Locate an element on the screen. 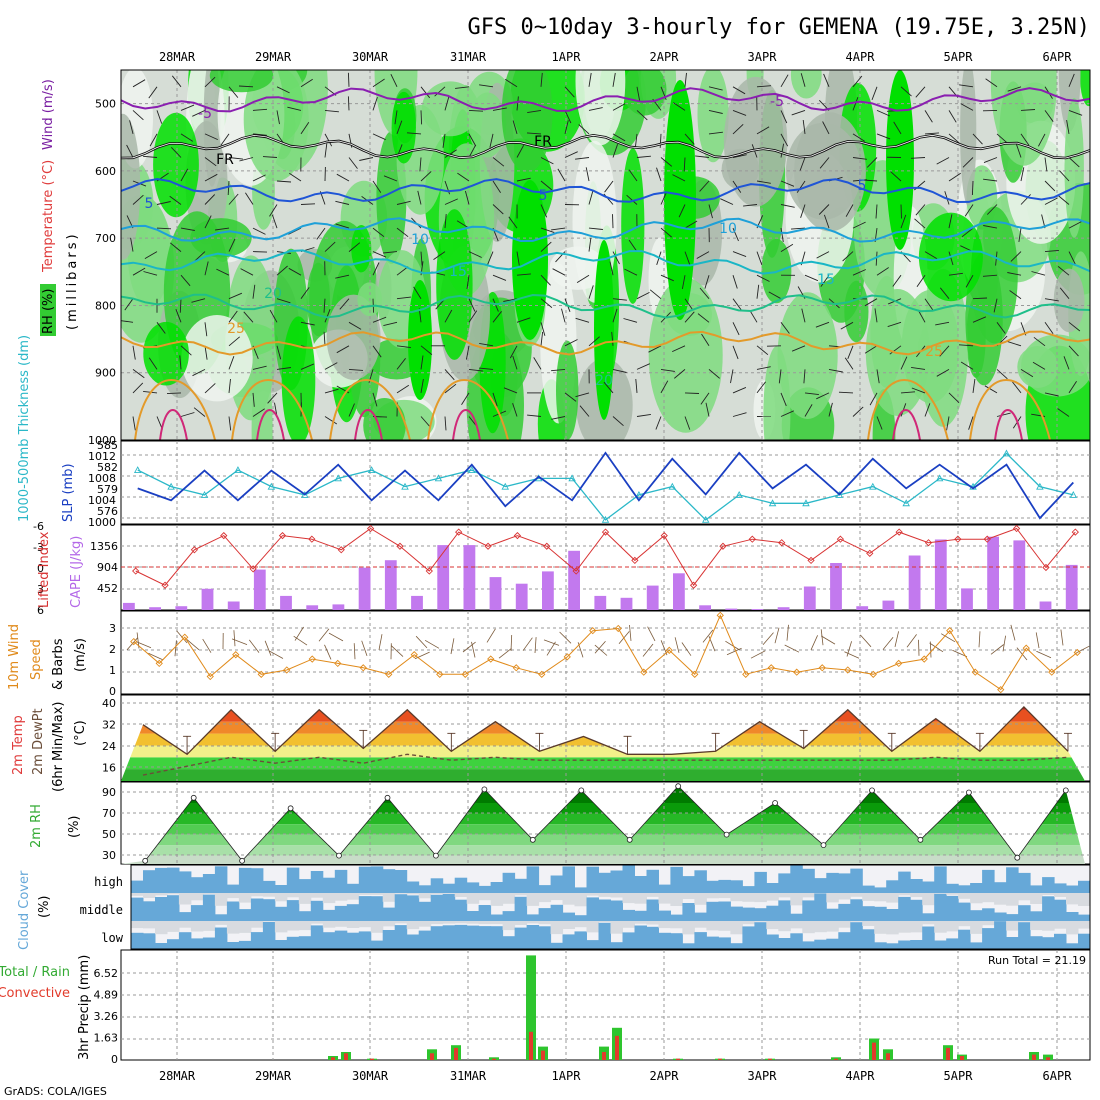  rh2m-ylabel: 2m RH is located at coordinates (36, 826).